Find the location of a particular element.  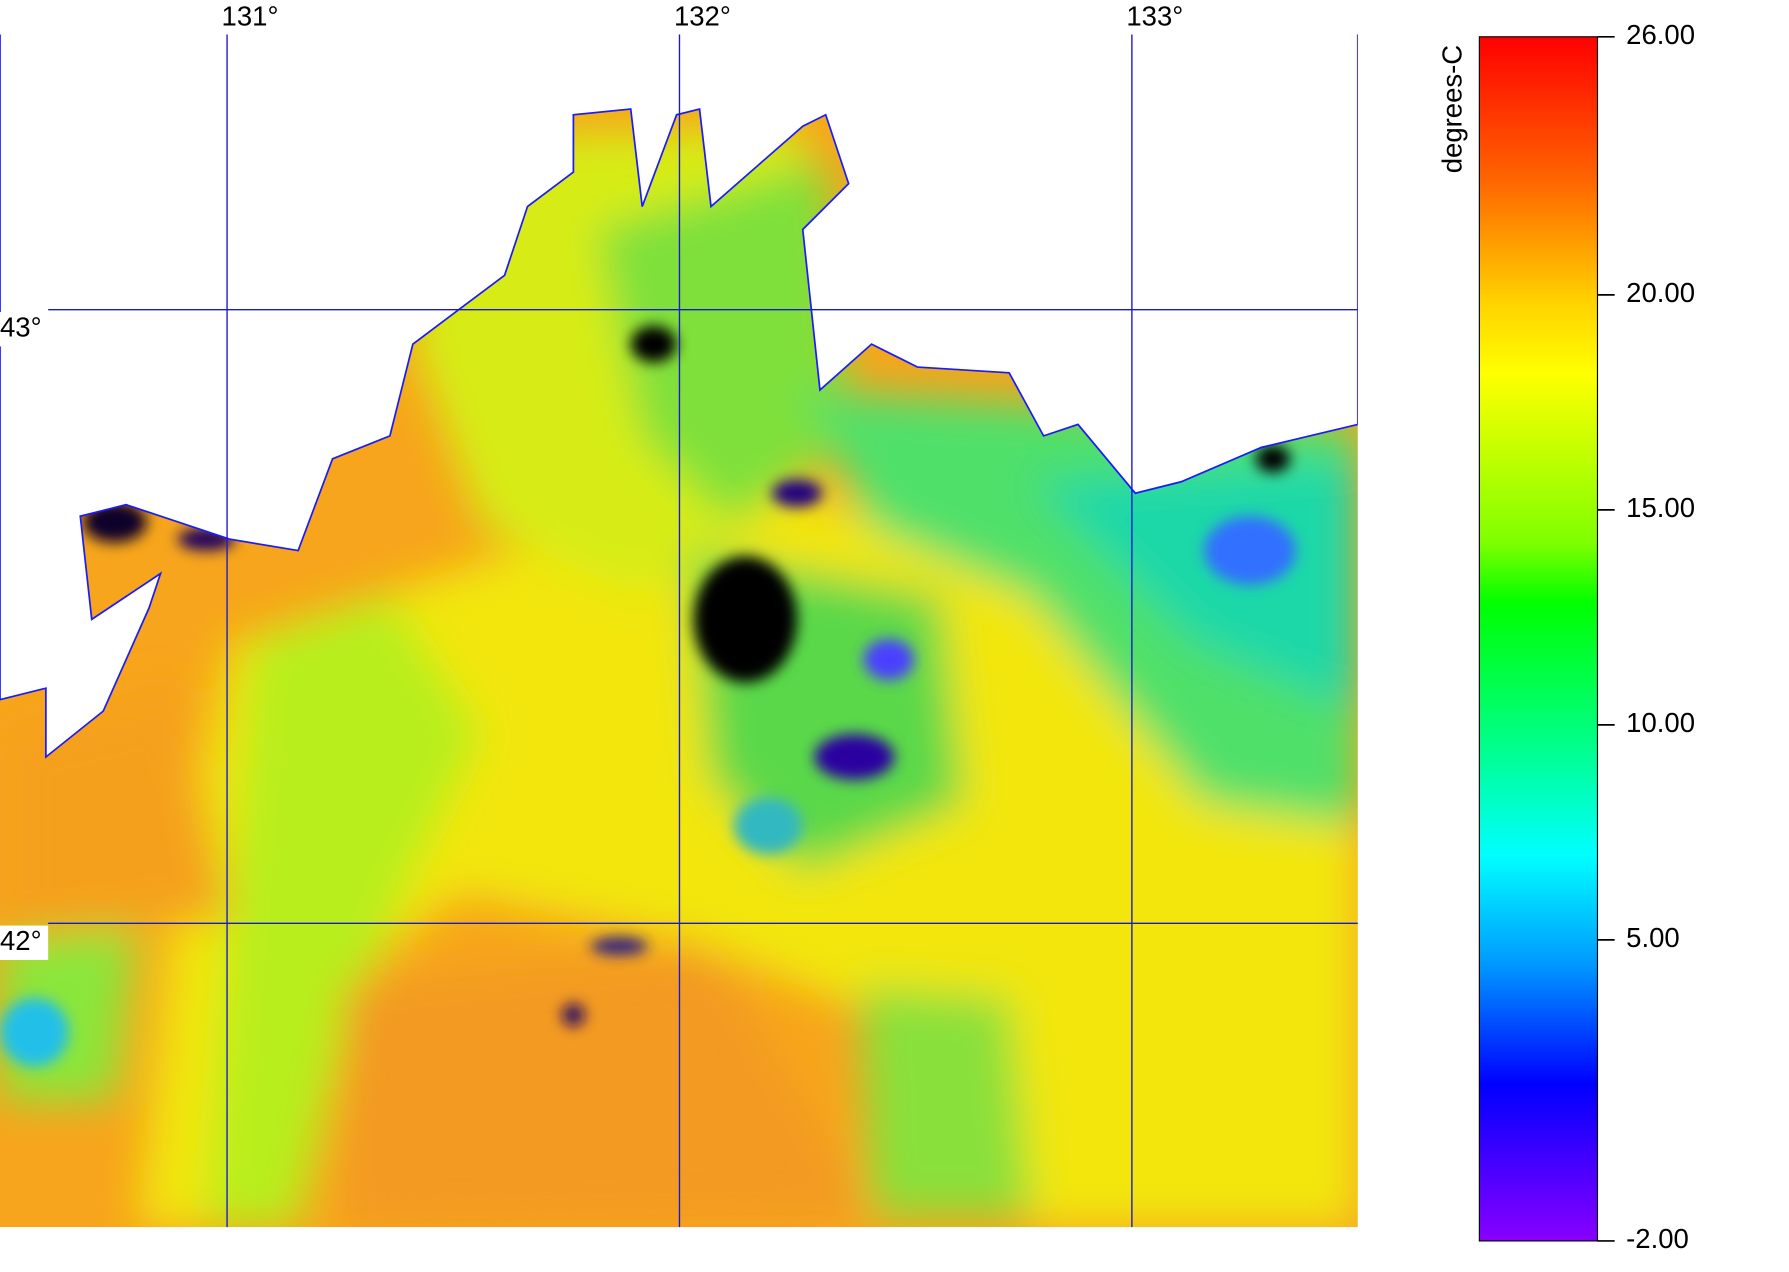

lat-label: 43° is located at coordinates (21, 326).